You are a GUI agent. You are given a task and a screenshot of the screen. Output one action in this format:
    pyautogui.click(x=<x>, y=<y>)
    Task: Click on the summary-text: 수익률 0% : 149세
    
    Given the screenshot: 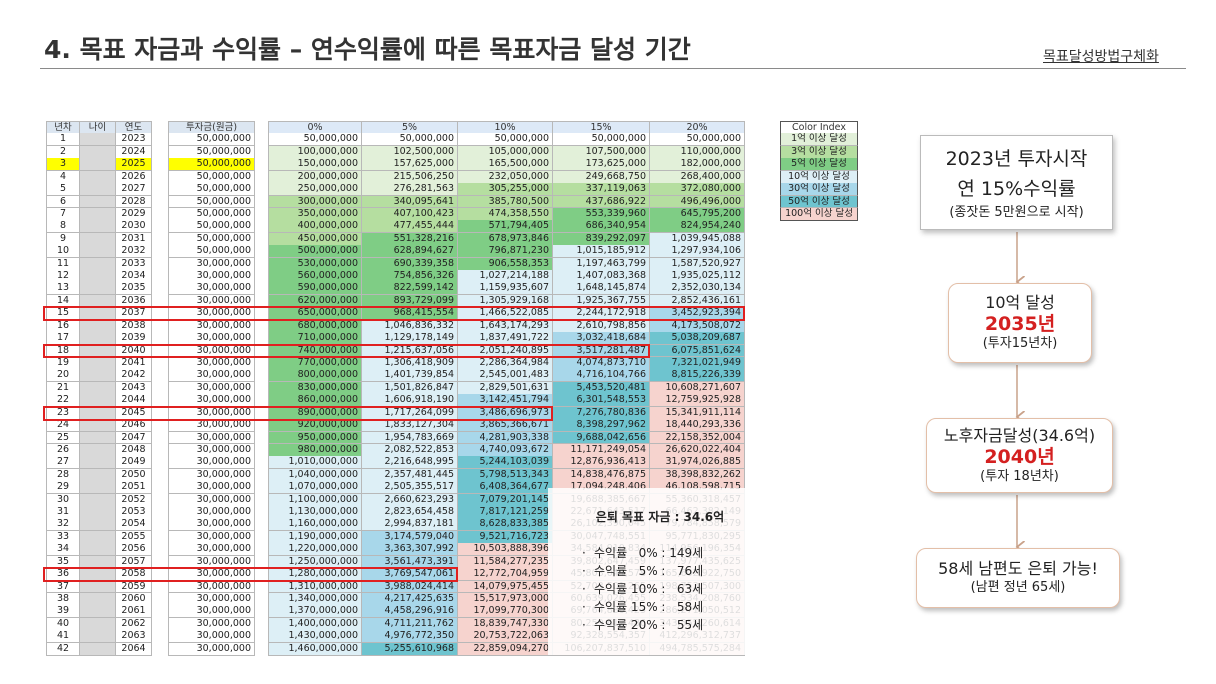 What is the action you would take?
    pyautogui.click(x=649, y=553)
    